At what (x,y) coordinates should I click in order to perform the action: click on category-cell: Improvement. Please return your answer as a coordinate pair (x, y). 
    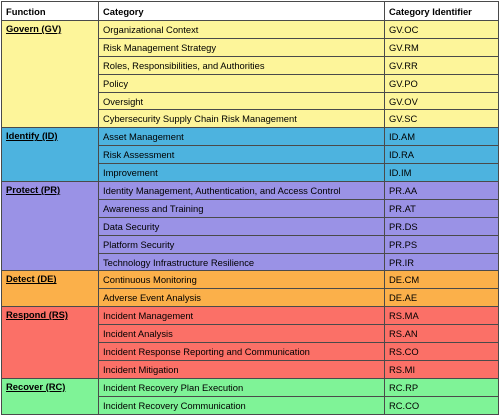
    Looking at the image, I should click on (241, 173).